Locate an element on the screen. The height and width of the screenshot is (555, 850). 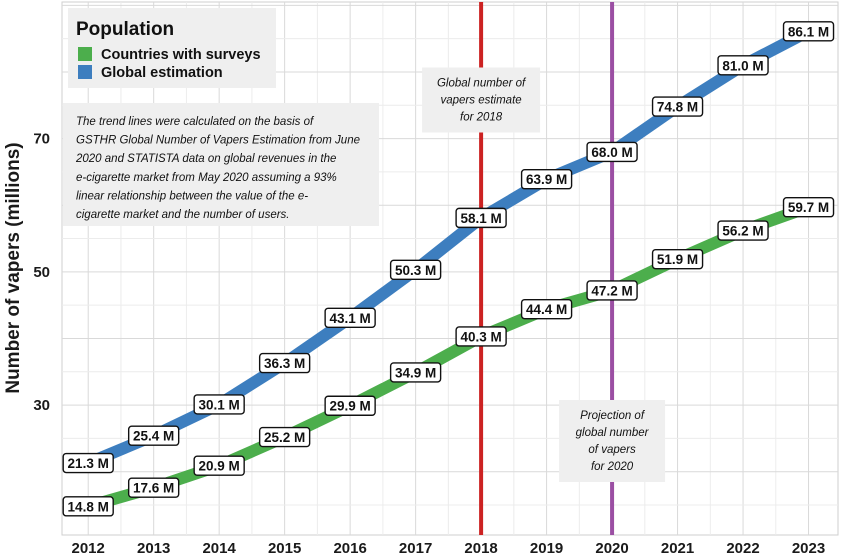
data-label-value: 74.8 M is located at coordinates (677, 107).